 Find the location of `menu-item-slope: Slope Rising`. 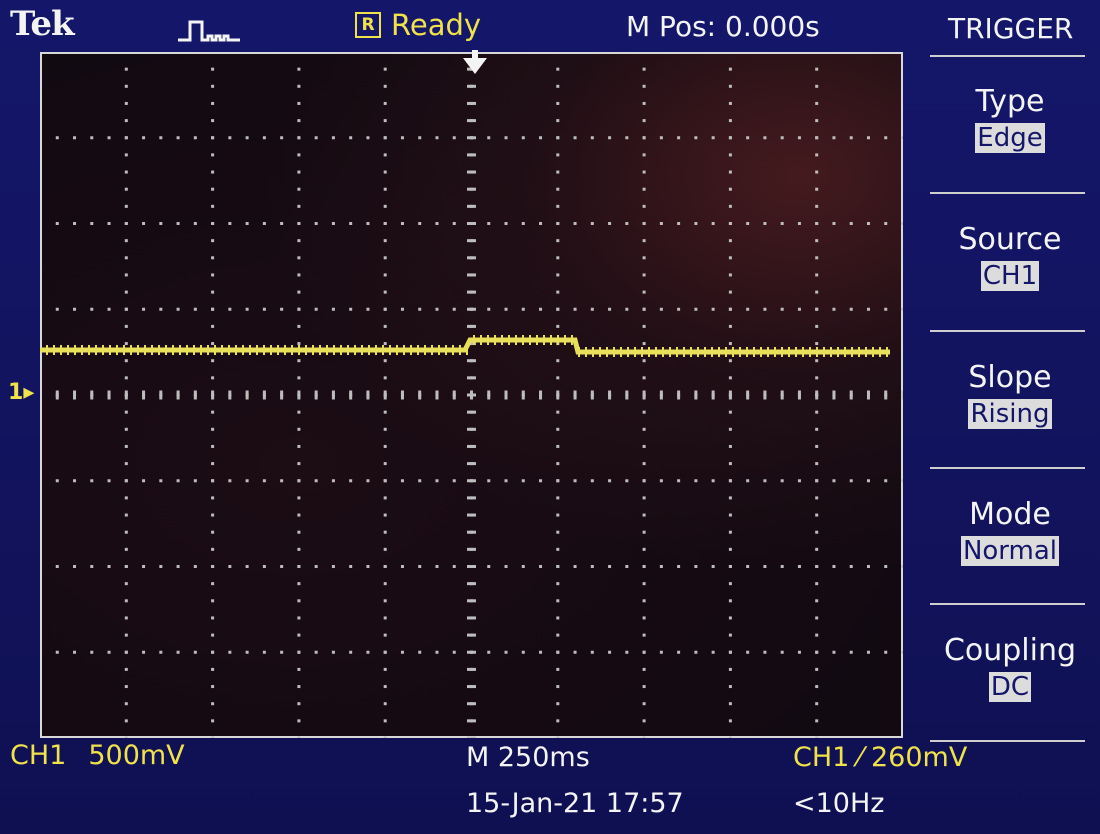

menu-item-slope: Slope Rising is located at coordinates (1010, 394).